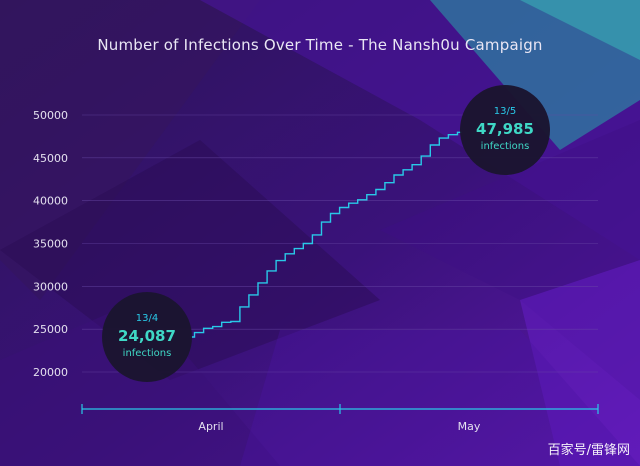 Image resolution: width=640 pixels, height=466 pixels. I want to click on callout-date: 13/4, so click(147, 318).